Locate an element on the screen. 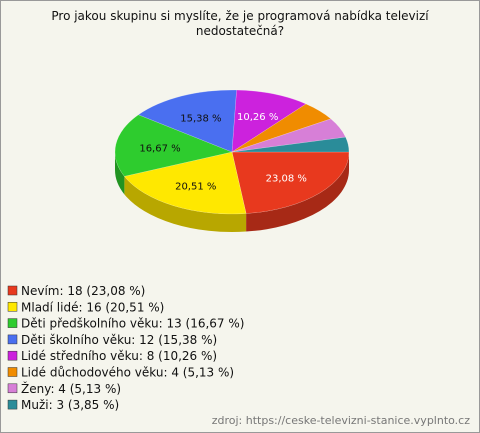 The height and width of the screenshot is (433, 480). value-label: 23,08 % is located at coordinates (286, 178).